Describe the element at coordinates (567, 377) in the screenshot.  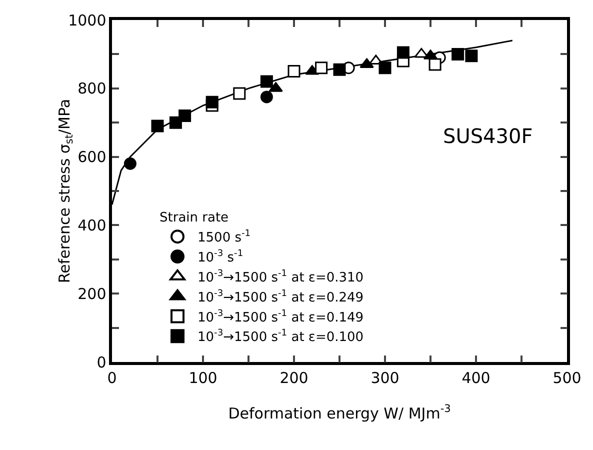
I see `x-tick-label: 500` at that location.